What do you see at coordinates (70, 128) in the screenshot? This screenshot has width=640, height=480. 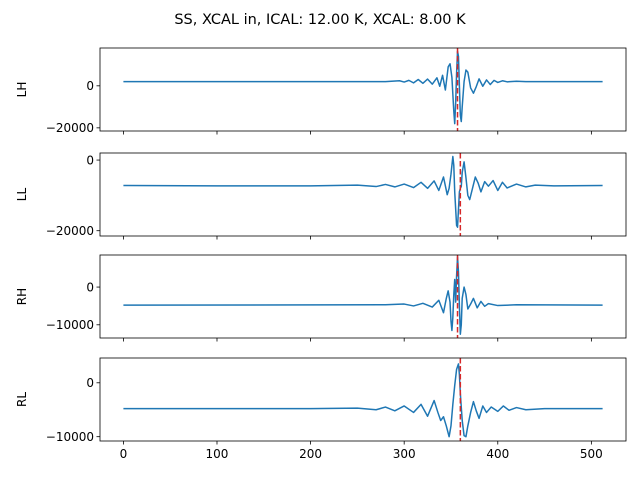 I see `y-tick-label-lh-0: −20000` at bounding box center [70, 128].